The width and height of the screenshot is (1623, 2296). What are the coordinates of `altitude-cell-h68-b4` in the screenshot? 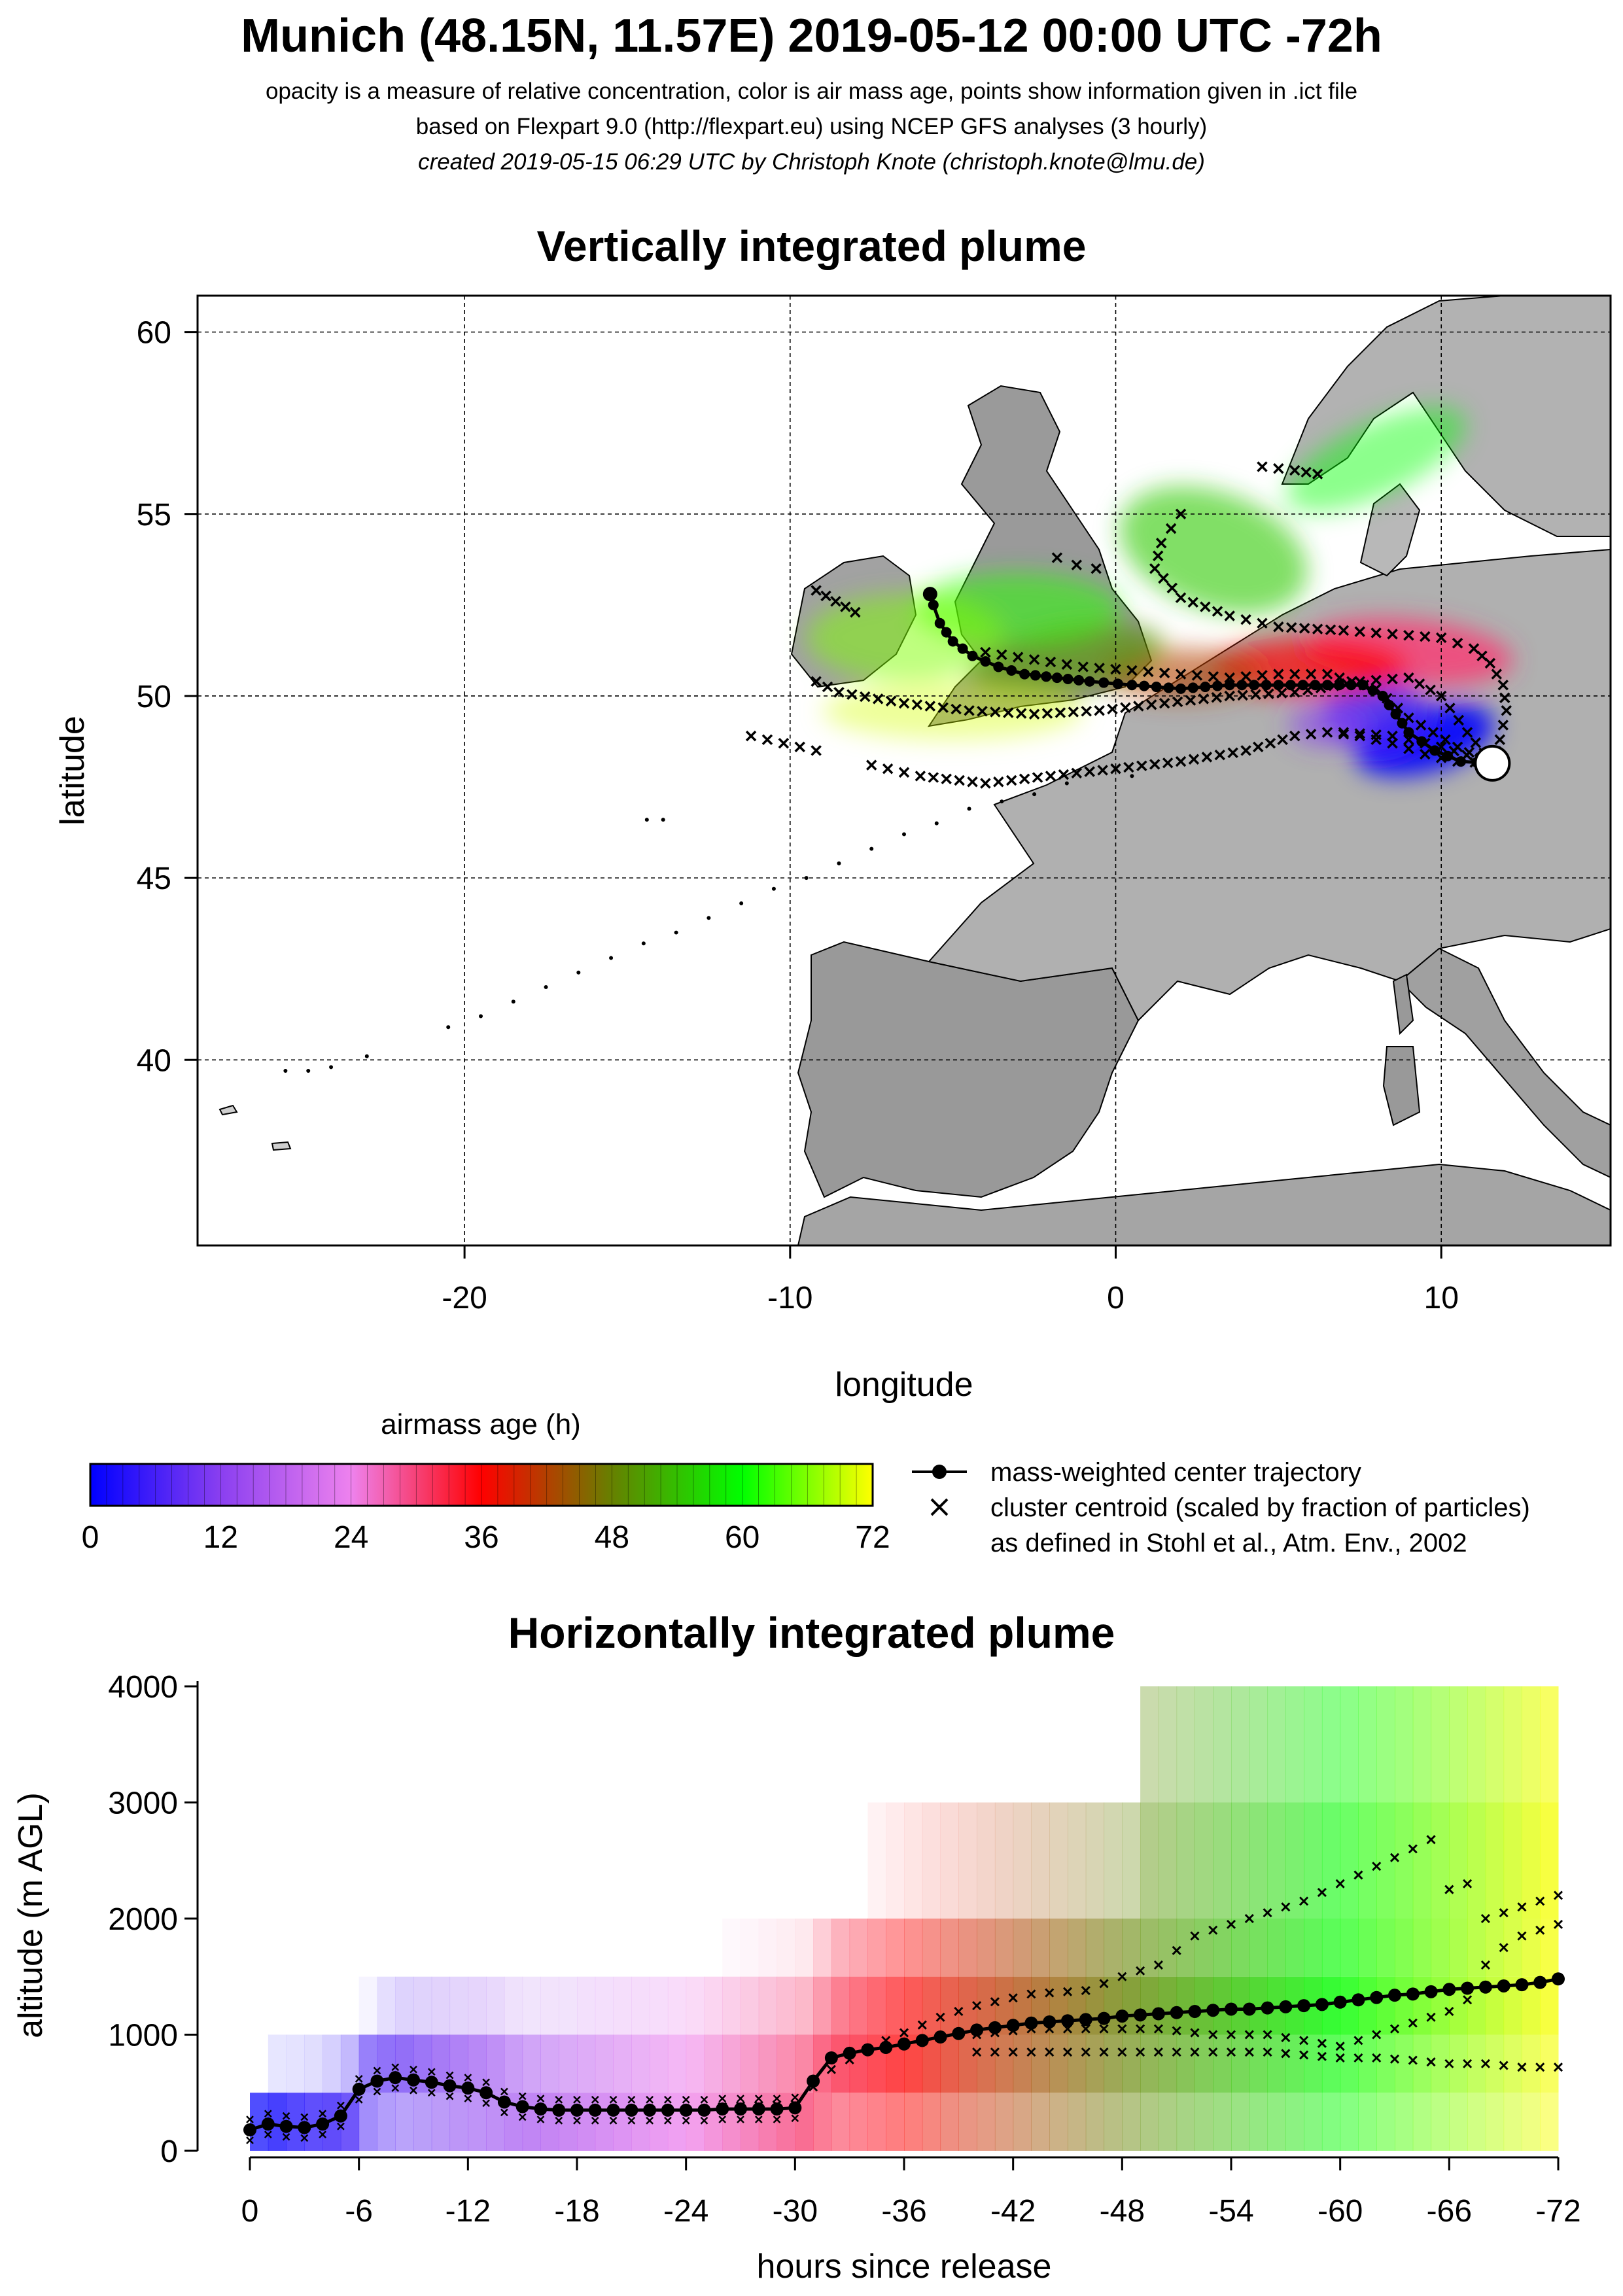 It's located at (1495, 1860).